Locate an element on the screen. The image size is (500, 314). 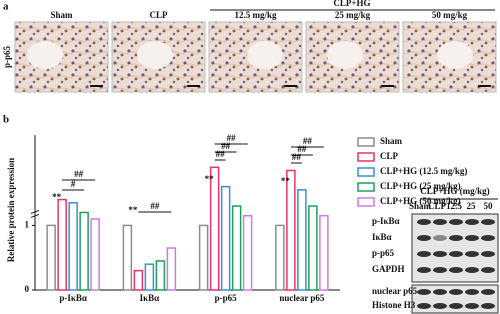
lane-label: 25 is located at coordinates (472, 206).